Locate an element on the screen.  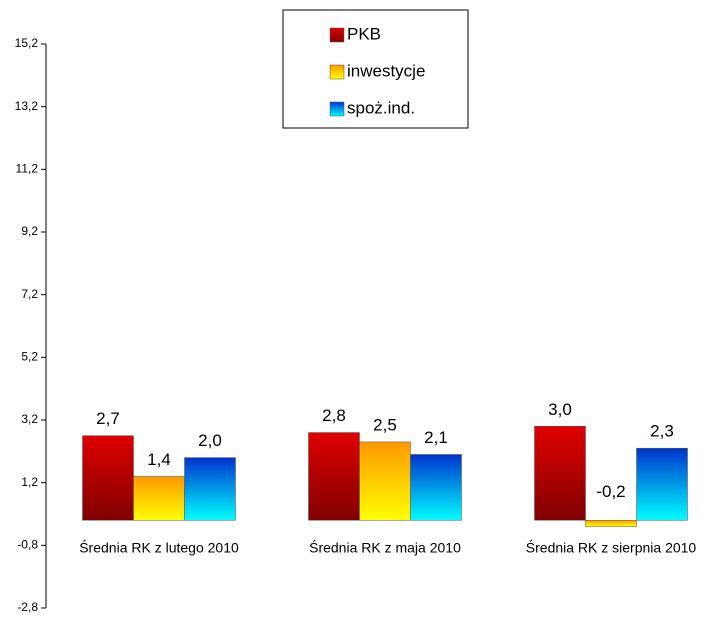
value-label: 2,1 is located at coordinates (436, 437).